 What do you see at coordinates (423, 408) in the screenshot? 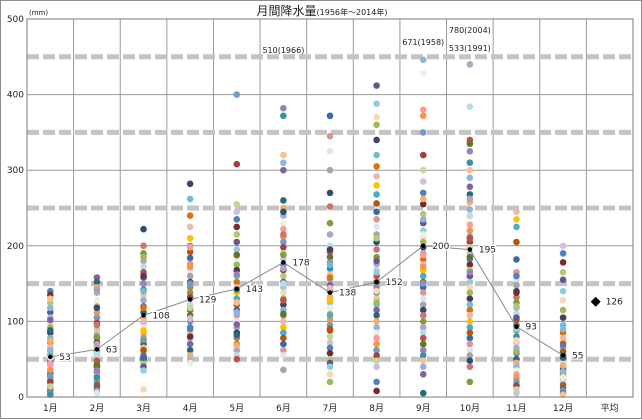
I see `x-tick-label: 9月` at bounding box center [423, 408].